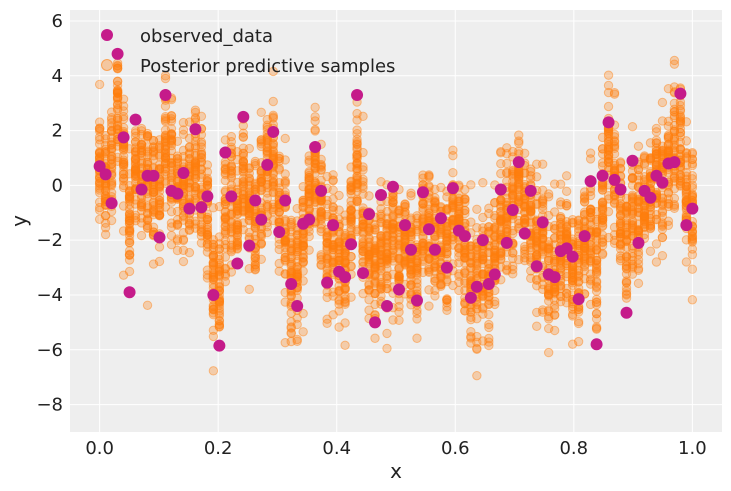  Describe the element at coordinates (49, 350) in the screenshot. I see `y-tick-label: −6` at that location.